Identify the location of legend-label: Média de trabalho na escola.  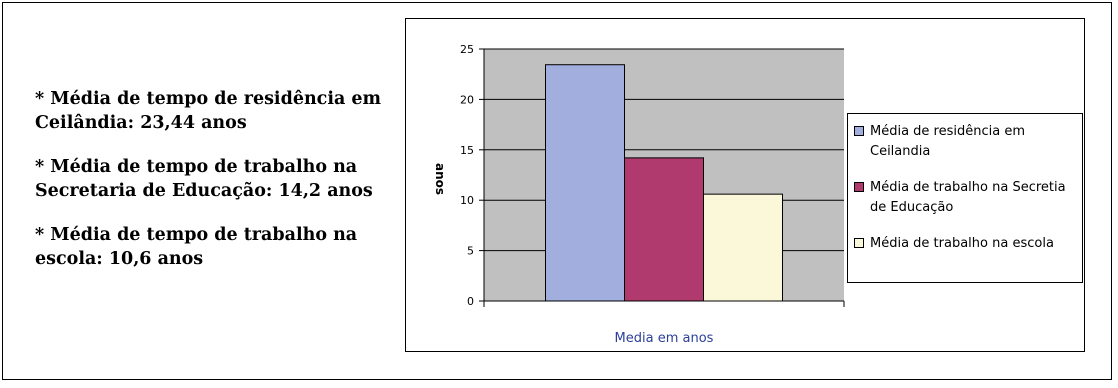
(962, 243).